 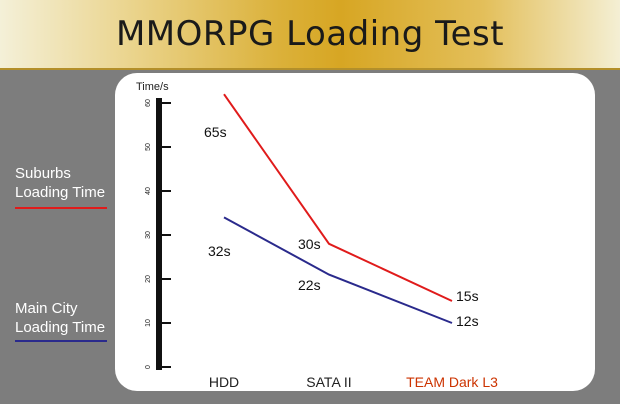 I want to click on legend-suburbs-label: Suburbs Loading Time, so click(x=60, y=183).